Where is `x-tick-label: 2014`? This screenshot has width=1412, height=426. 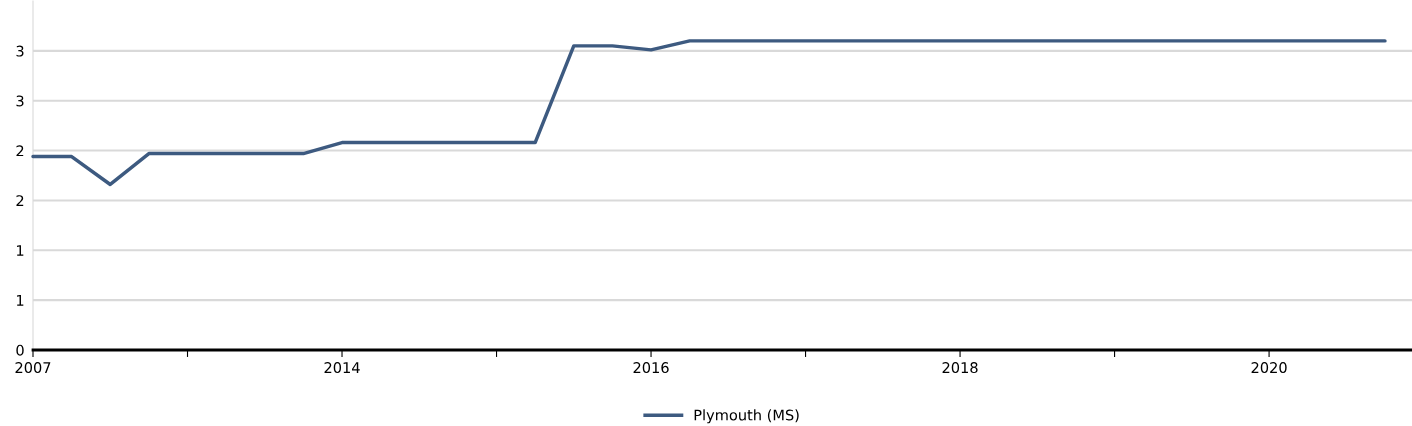 x-tick-label: 2014 is located at coordinates (342, 368).